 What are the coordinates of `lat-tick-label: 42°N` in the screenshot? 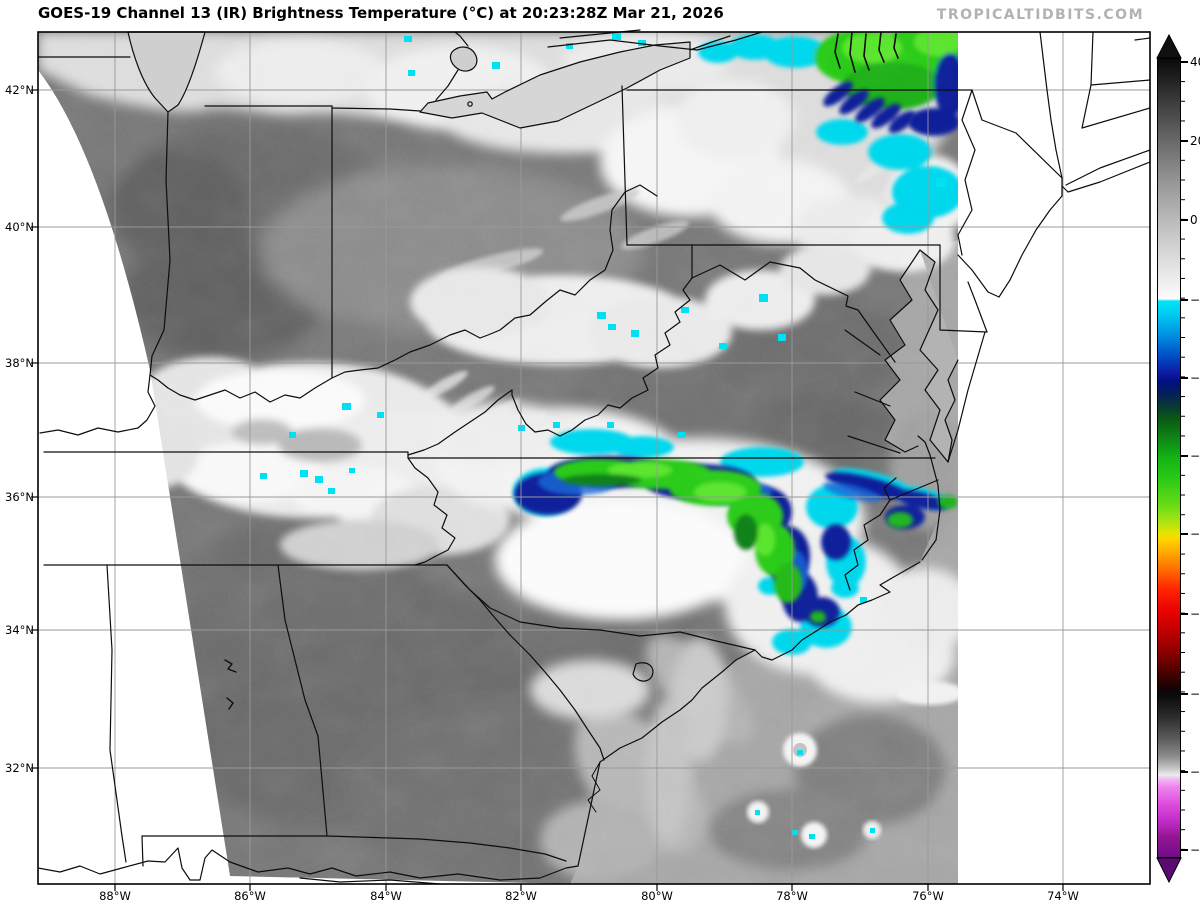 It's located at (19, 90).